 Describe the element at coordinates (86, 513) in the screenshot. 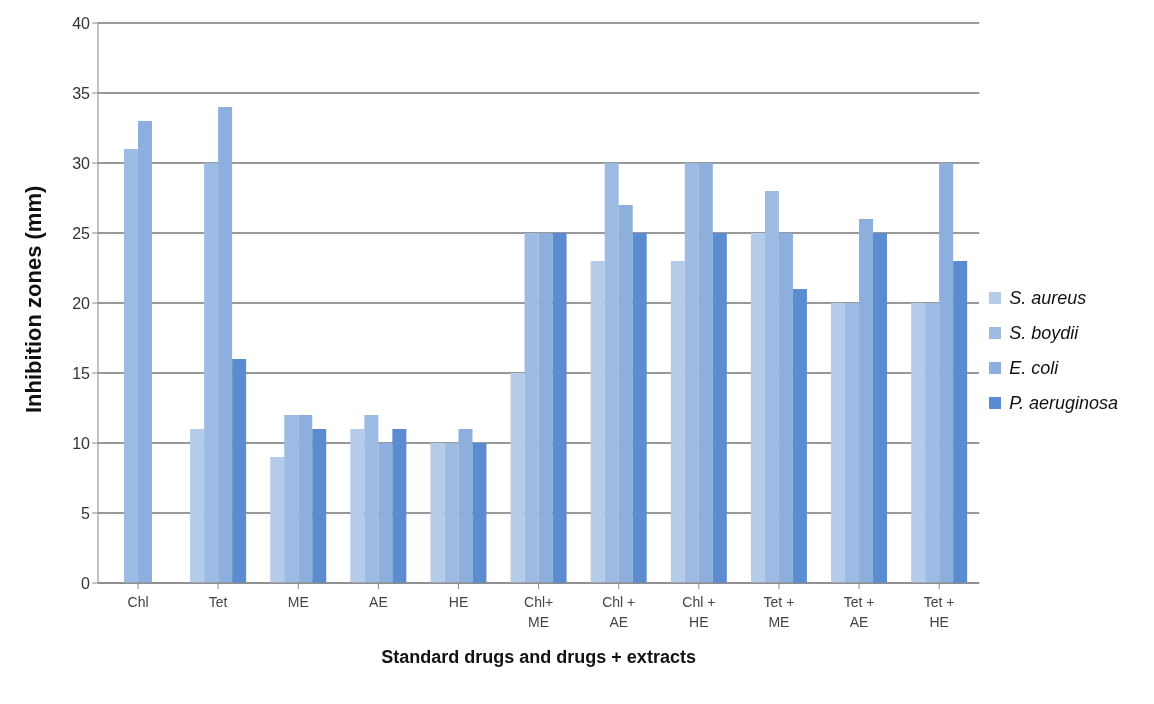

I see `y-tick-label: 5` at that location.